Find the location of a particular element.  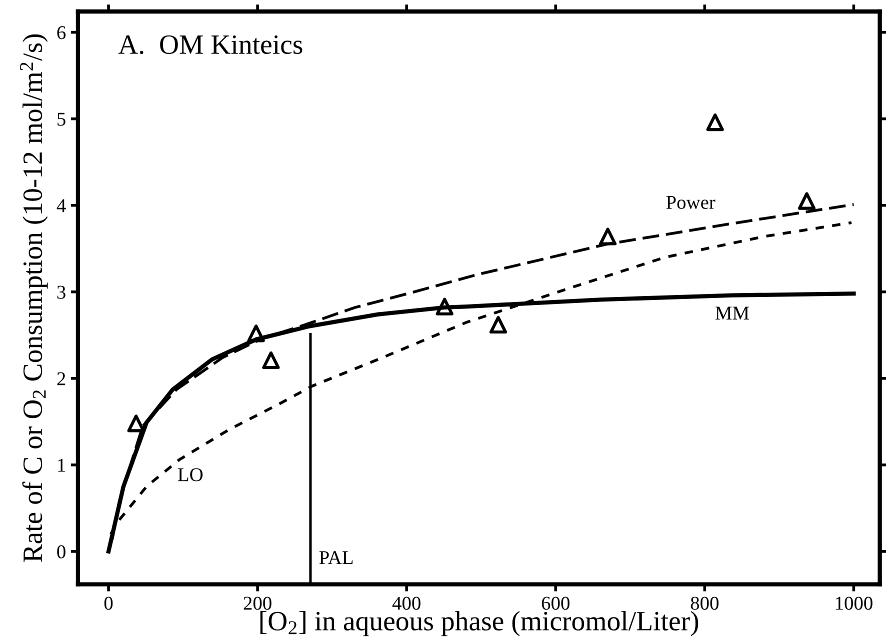

x-tick-label: 0 is located at coordinates (108, 603).